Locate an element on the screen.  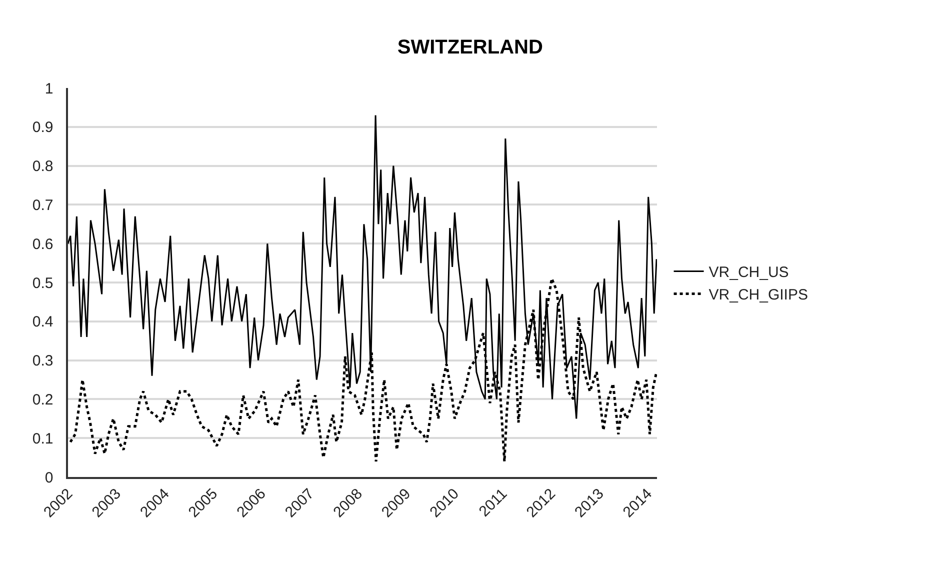
y-tick-label: 0.1 is located at coordinates (43, 439).